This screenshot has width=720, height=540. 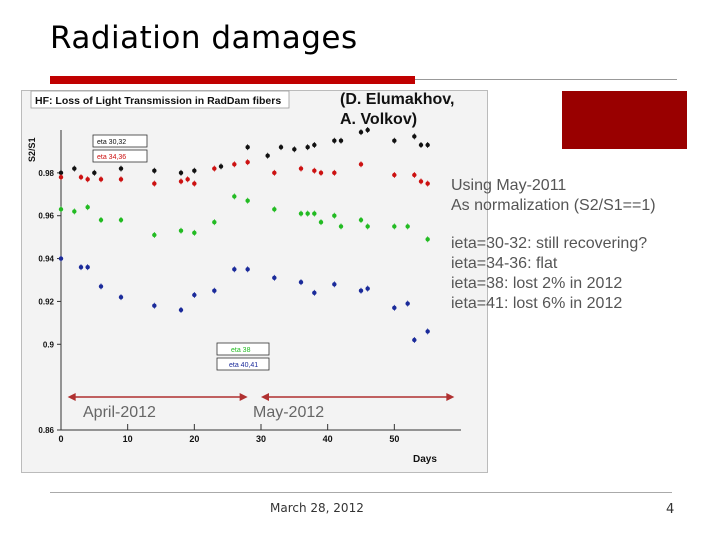 I want to click on y-tick-label: 0.96, so click(x=46, y=216).